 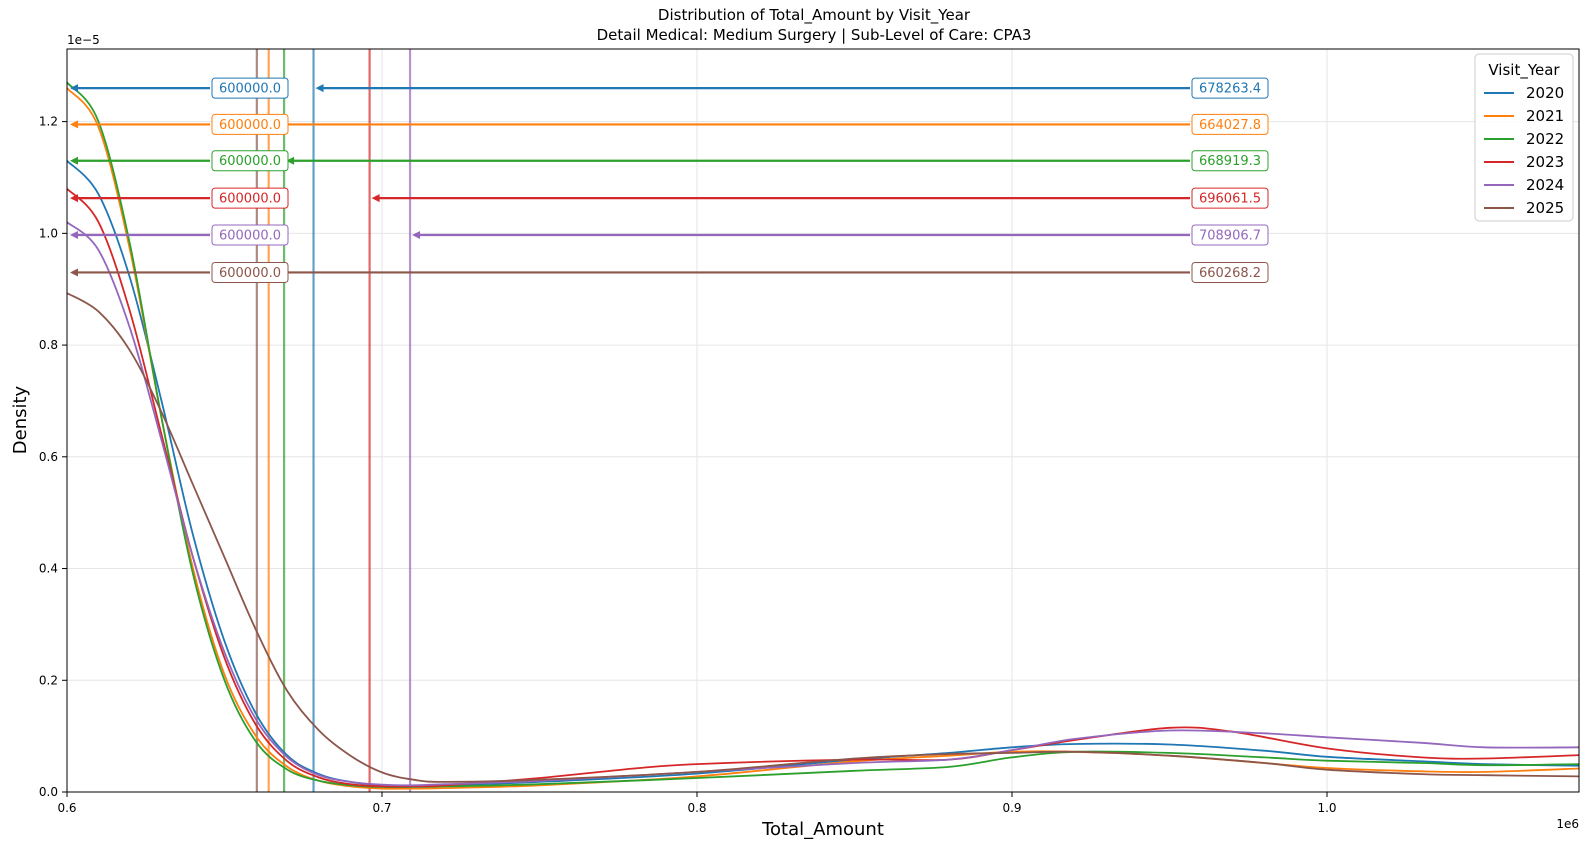 I want to click on min-arrowhead-2024, so click(x=74, y=235).